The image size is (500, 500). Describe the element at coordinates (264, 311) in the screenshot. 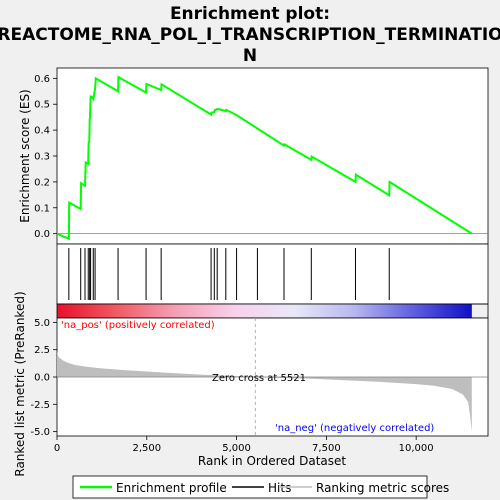

I see `ranked-list-heatbar` at that location.